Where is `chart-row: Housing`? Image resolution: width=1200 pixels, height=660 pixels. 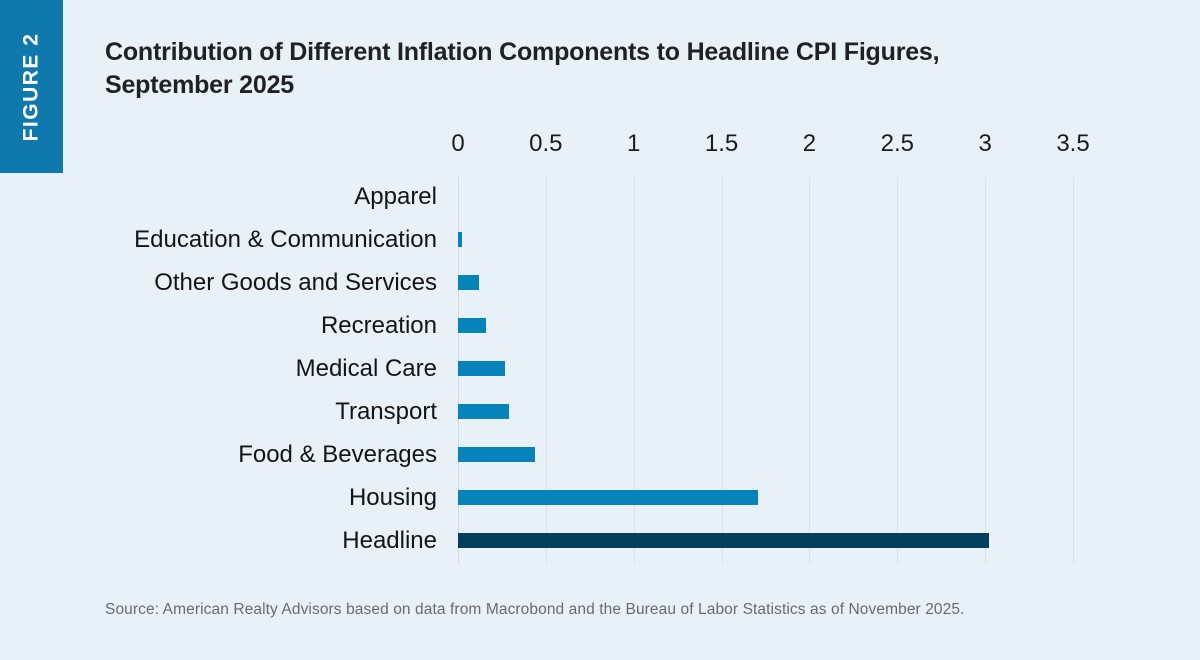
chart-row: Housing is located at coordinates (600, 497).